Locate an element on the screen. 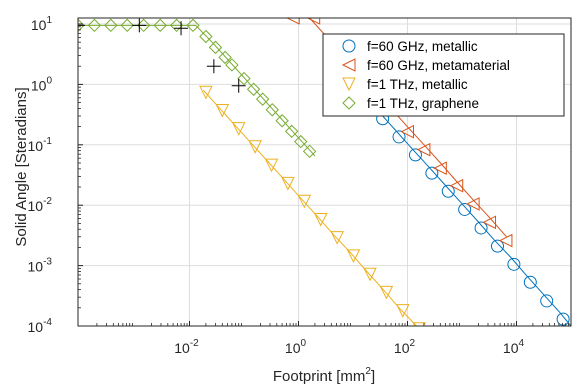 Image resolution: width=576 pixels, height=387 pixels. x-axis-label: Footprint [mm2] is located at coordinates (324, 375).